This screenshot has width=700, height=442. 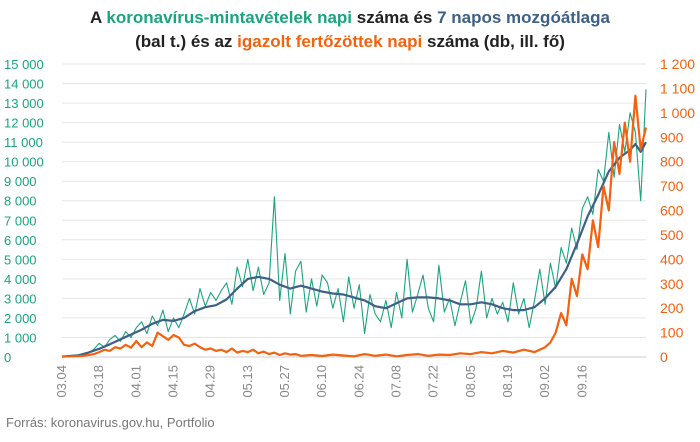 What do you see at coordinates (672, 235) in the screenshot?
I see `y-right-tick-label: 500` at bounding box center [672, 235].